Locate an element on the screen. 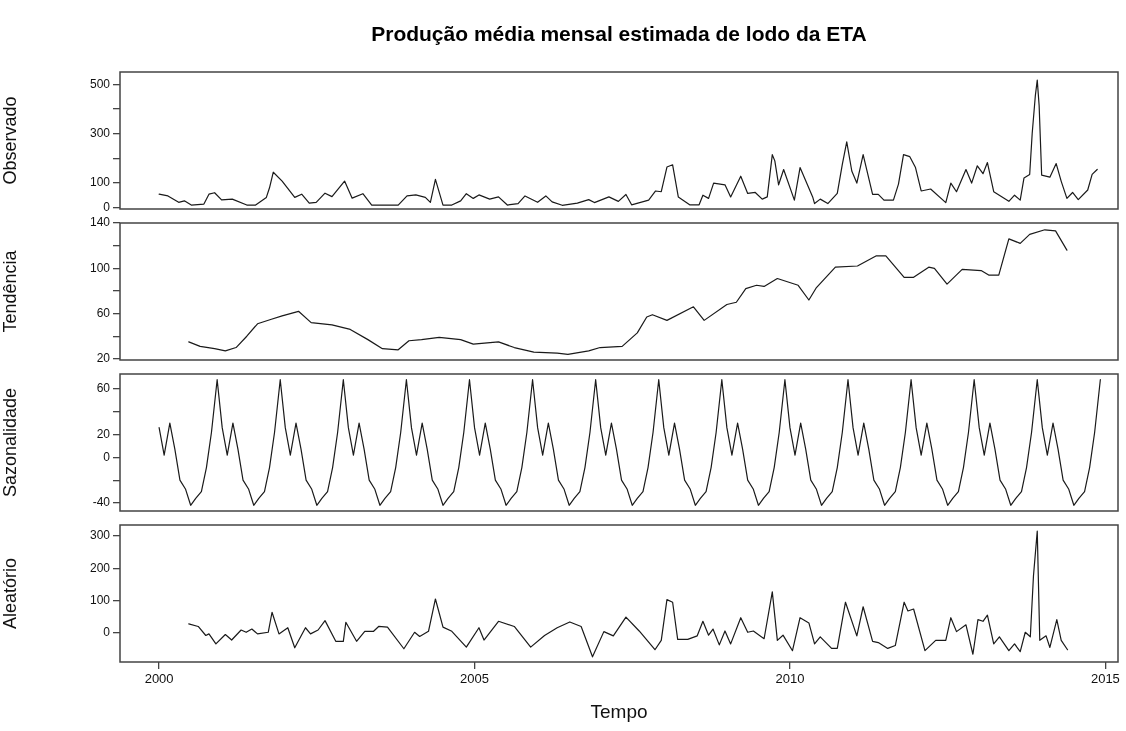 This screenshot has height=731, width=1126. y-tick-label: -40 is located at coordinates (101, 502).